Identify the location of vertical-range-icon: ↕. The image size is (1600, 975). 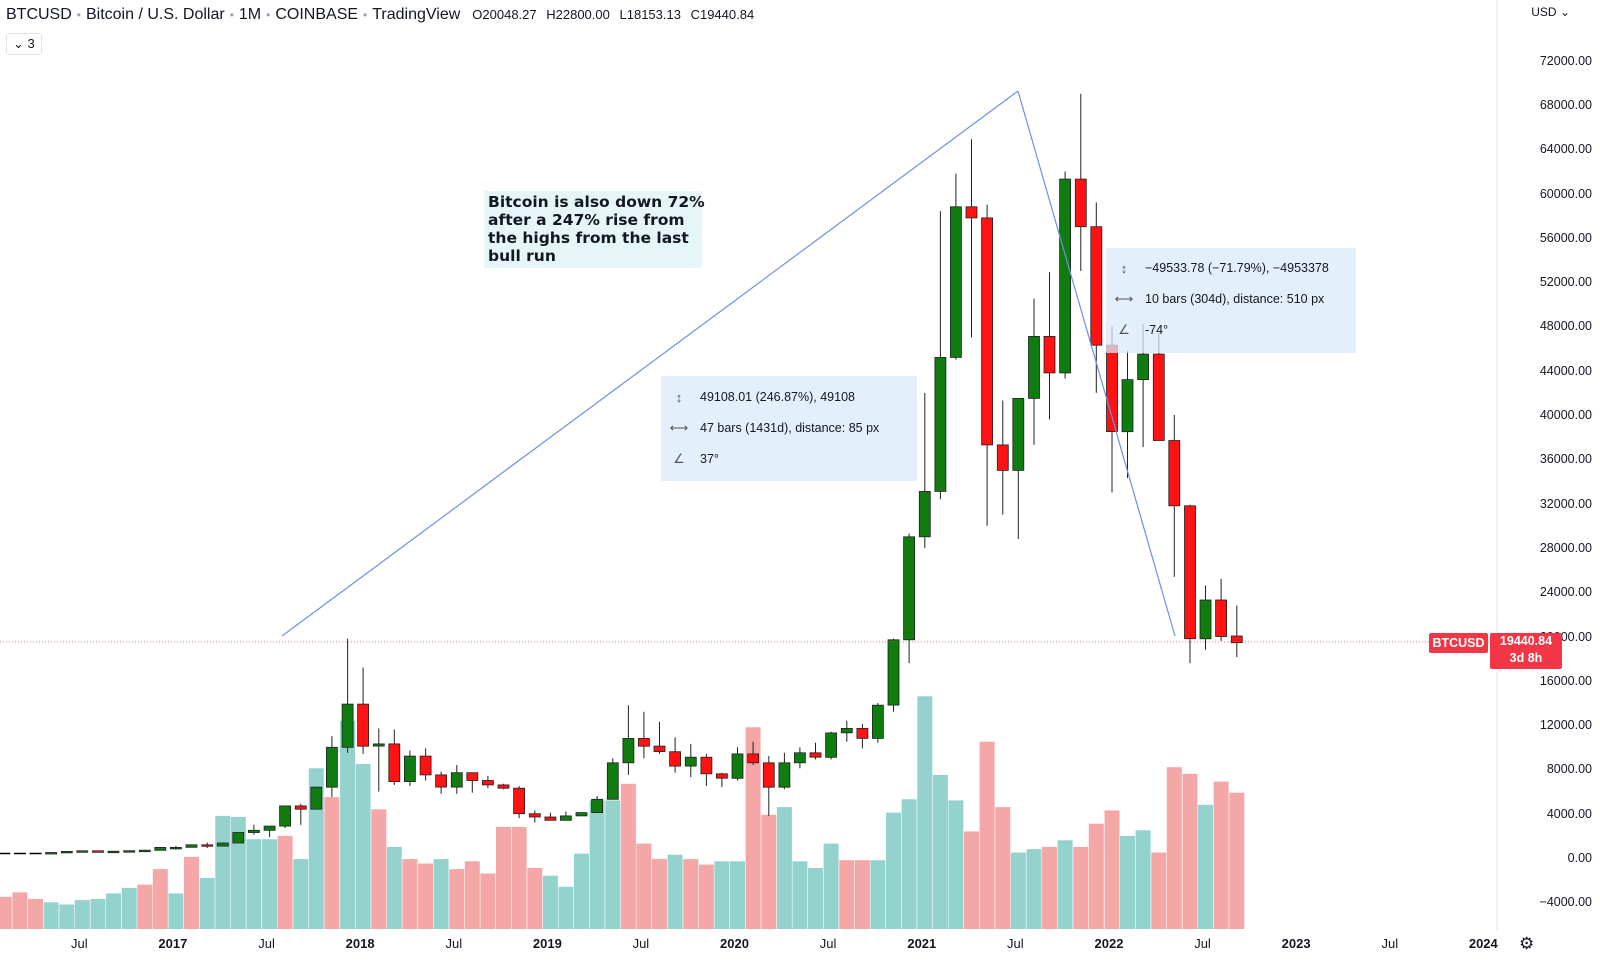
(1124, 268).